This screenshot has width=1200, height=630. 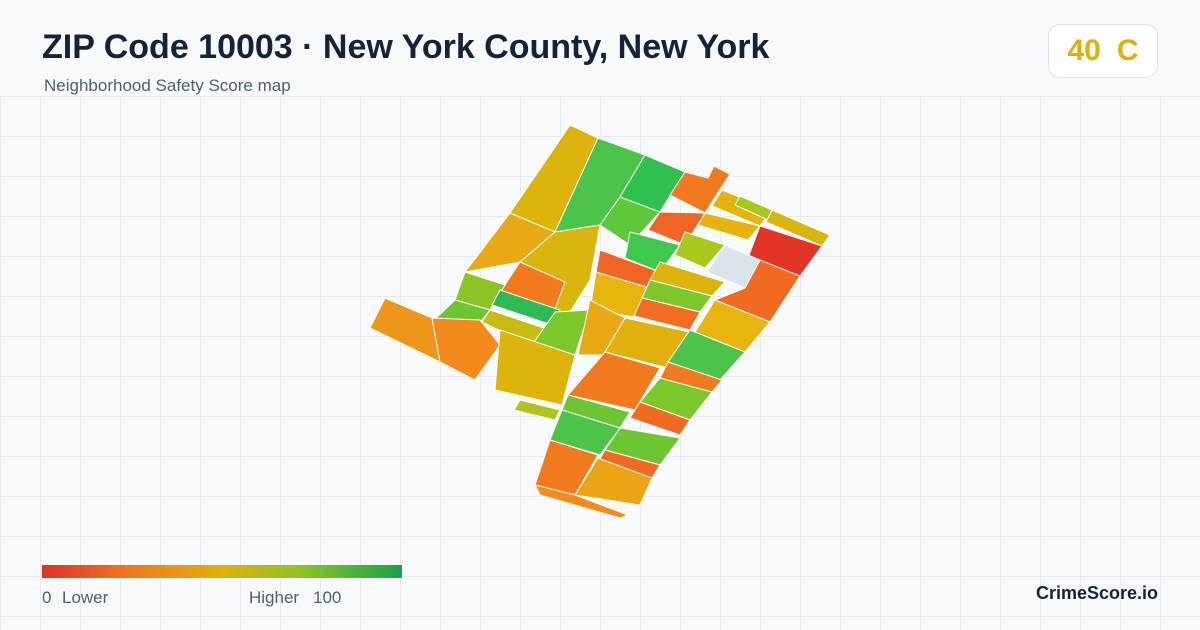 What do you see at coordinates (327, 597) in the screenshot?
I see `legend-max: 100` at bounding box center [327, 597].